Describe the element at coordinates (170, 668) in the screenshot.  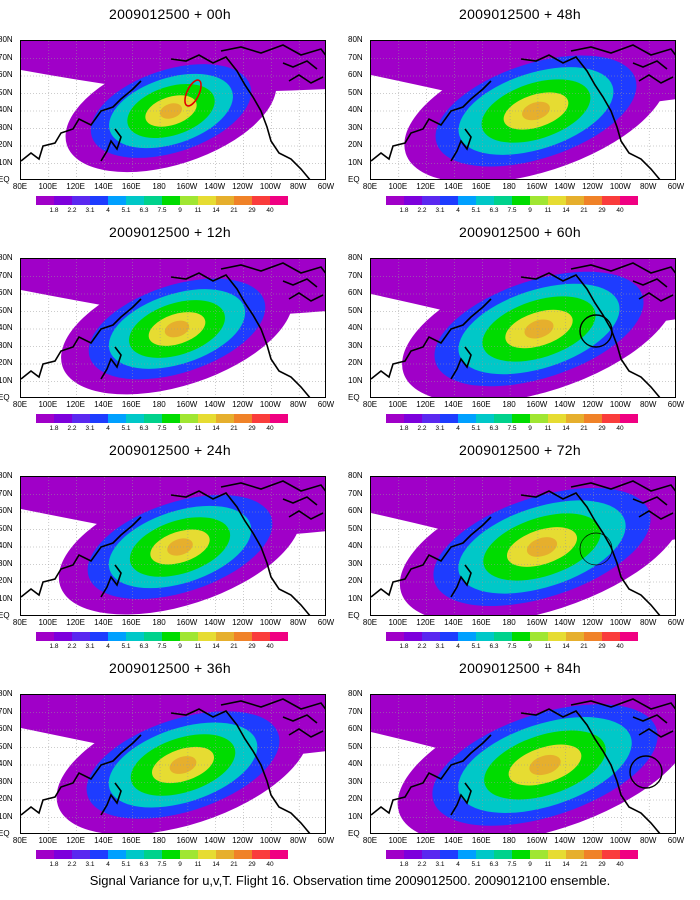
I see `panel-title: 2009012500 + 36h` at that location.